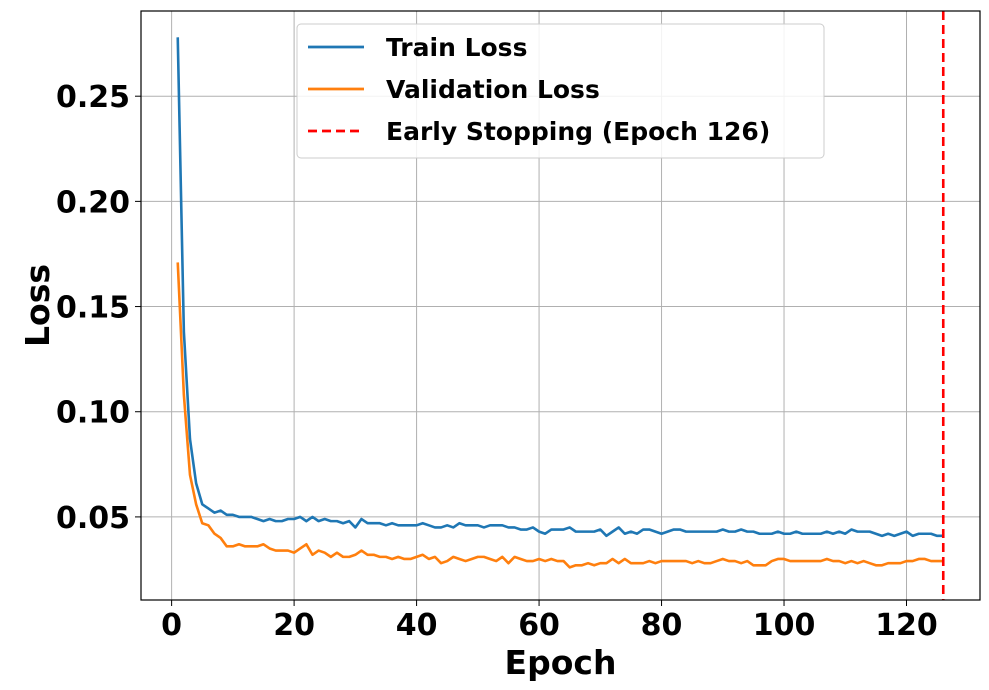  Describe the element at coordinates (456, 47) in the screenshot. I see `legend-label: Train Loss` at that location.